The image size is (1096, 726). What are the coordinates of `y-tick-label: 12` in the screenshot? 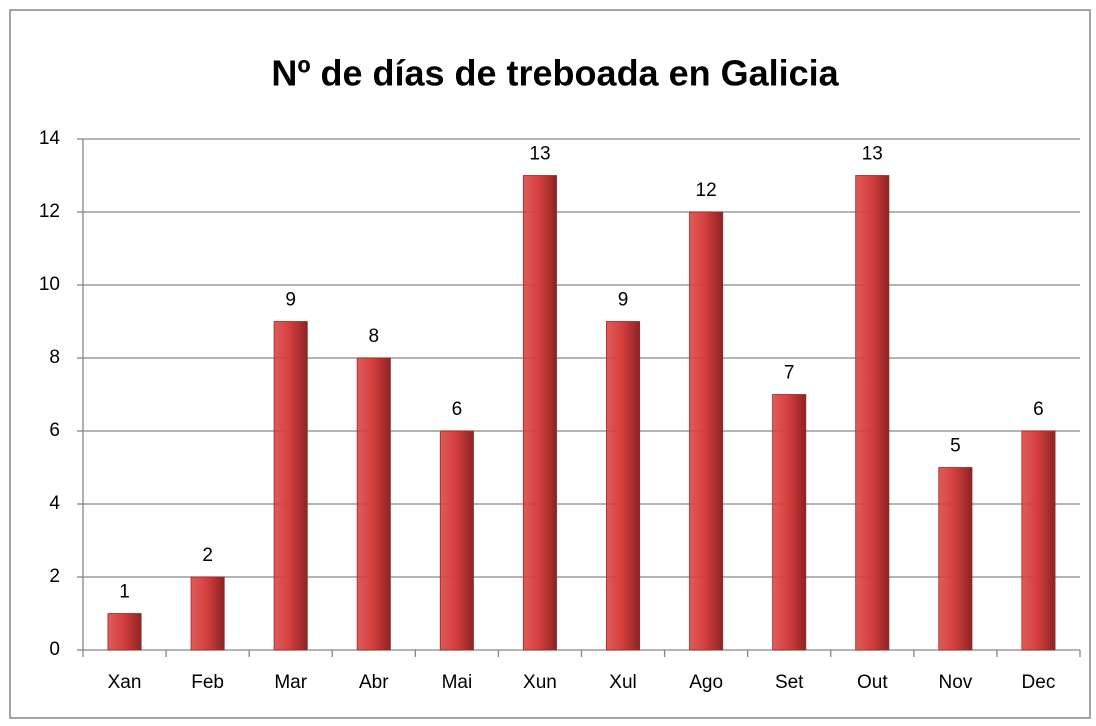 It's located at (49, 211).